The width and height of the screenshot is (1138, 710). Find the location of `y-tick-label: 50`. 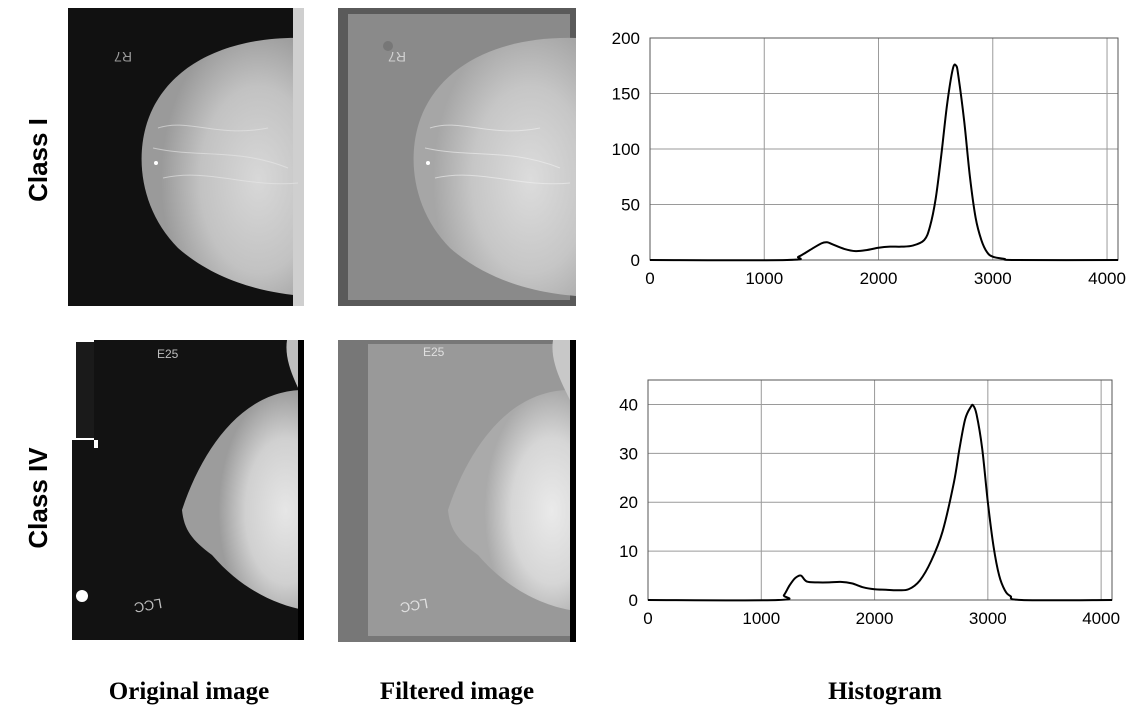

y-tick-label: 50 is located at coordinates (630, 205).